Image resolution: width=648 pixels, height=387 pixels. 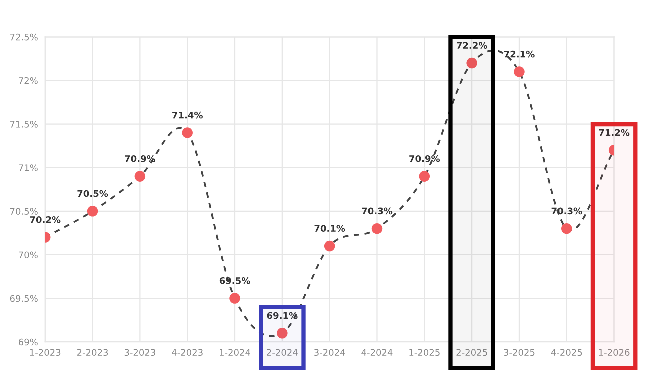 I want to click on x-tick-label: 4-2025, so click(x=566, y=352).